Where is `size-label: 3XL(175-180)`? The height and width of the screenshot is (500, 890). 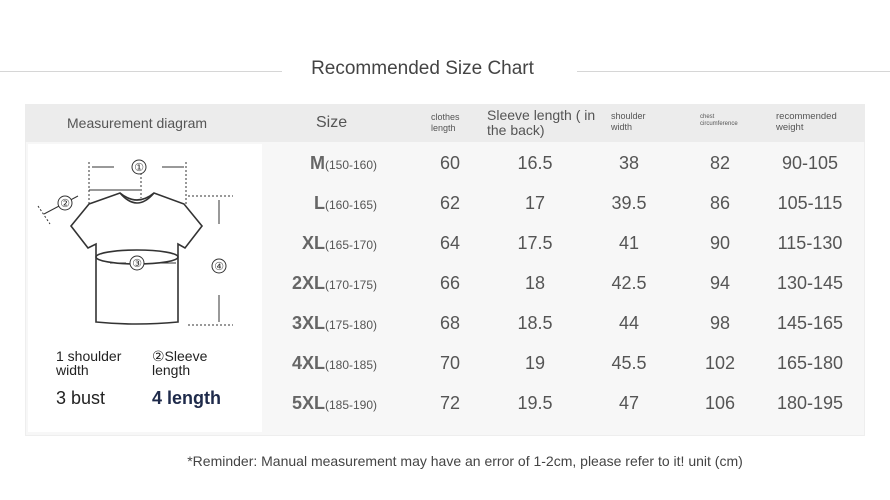 size-label: 3XL(175-180) is located at coordinates (334, 323).